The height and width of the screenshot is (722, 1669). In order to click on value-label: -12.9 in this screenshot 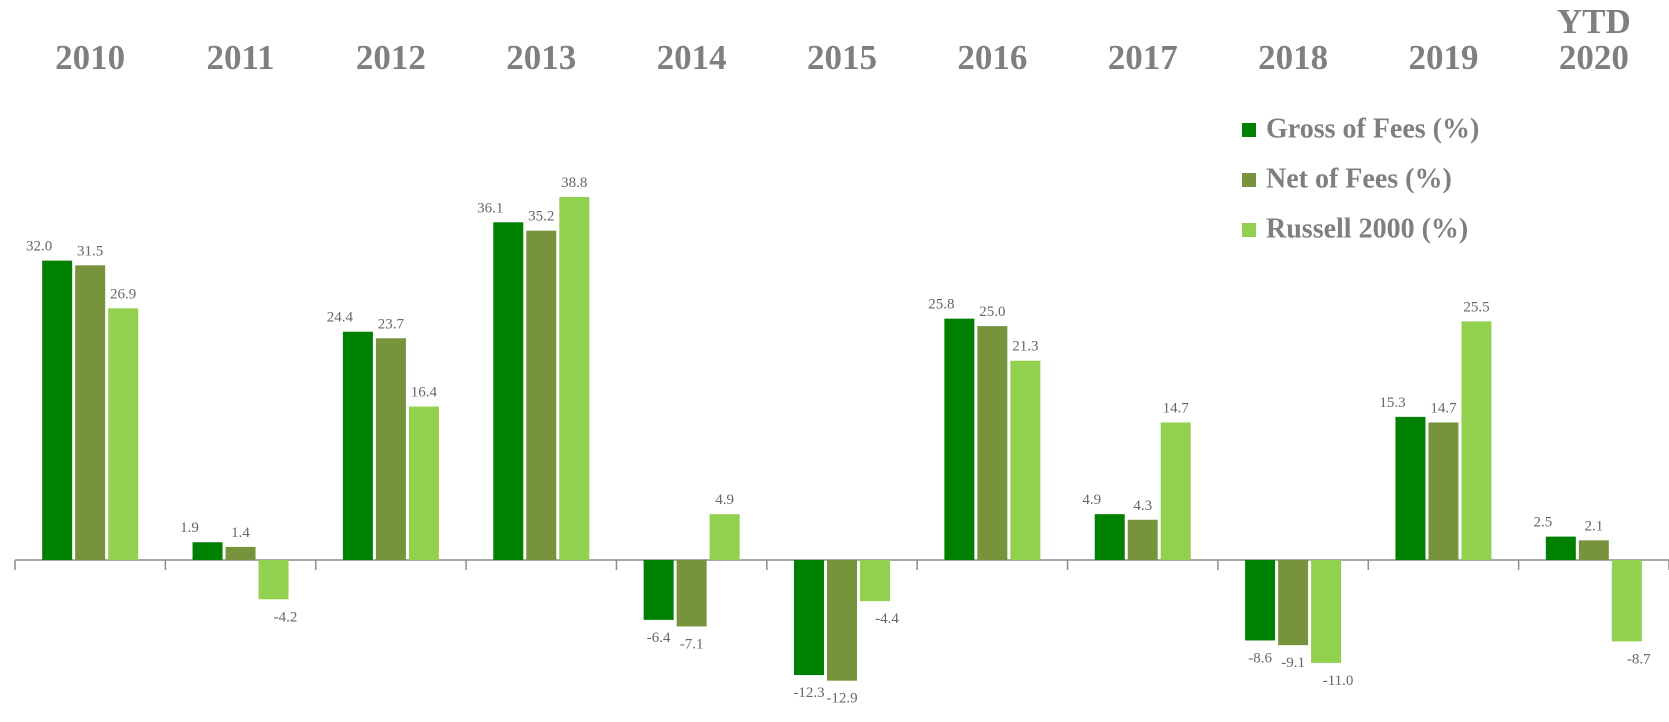, I will do `click(841, 699)`.